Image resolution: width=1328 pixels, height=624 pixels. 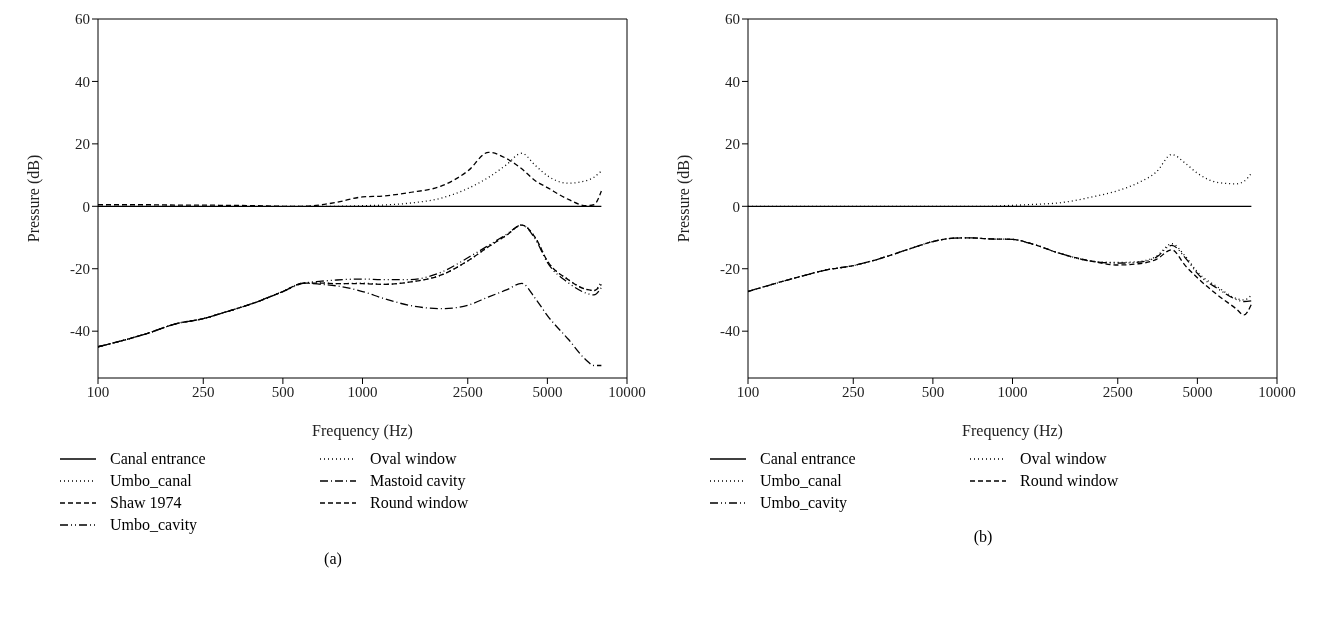 What do you see at coordinates (418, 481) in the screenshot?
I see `legend-label: Mastoid cavity` at bounding box center [418, 481].